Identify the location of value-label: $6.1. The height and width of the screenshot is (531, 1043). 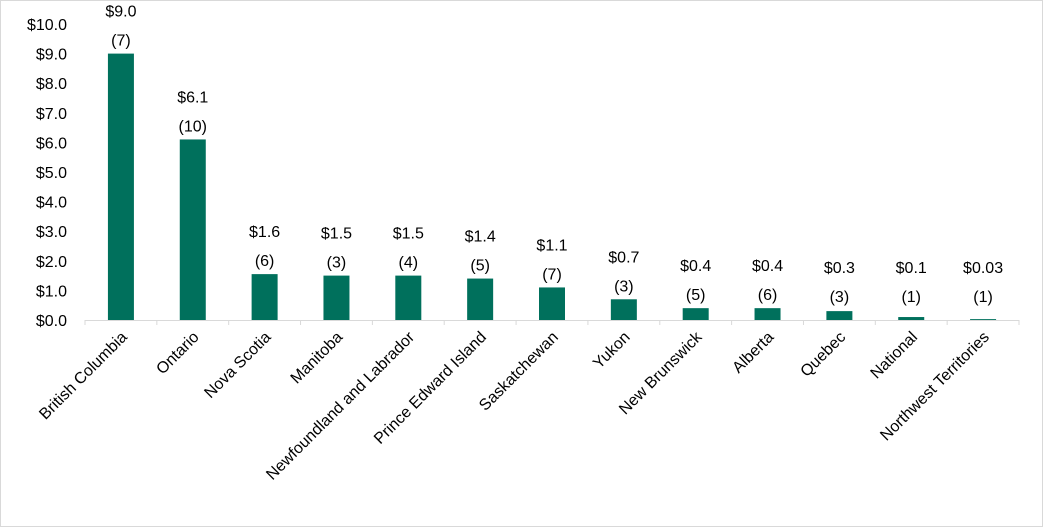
(192, 97).